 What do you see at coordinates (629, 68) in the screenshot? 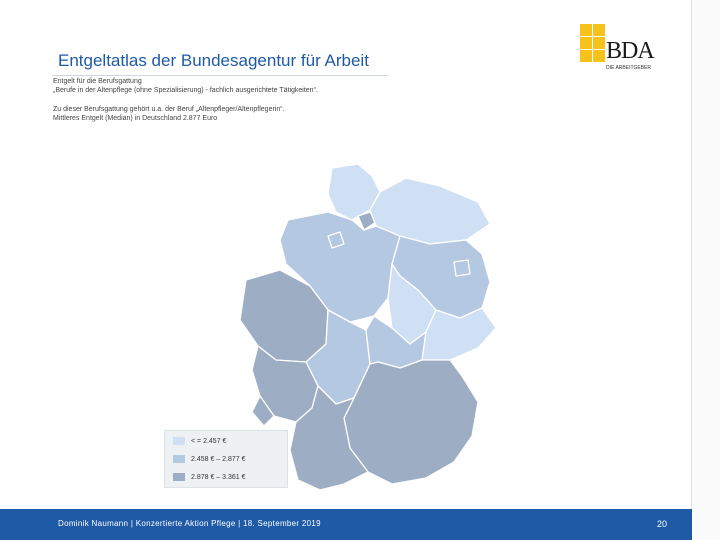
I see `logo-tagline: DIE ARBEITGEBER` at bounding box center [629, 68].